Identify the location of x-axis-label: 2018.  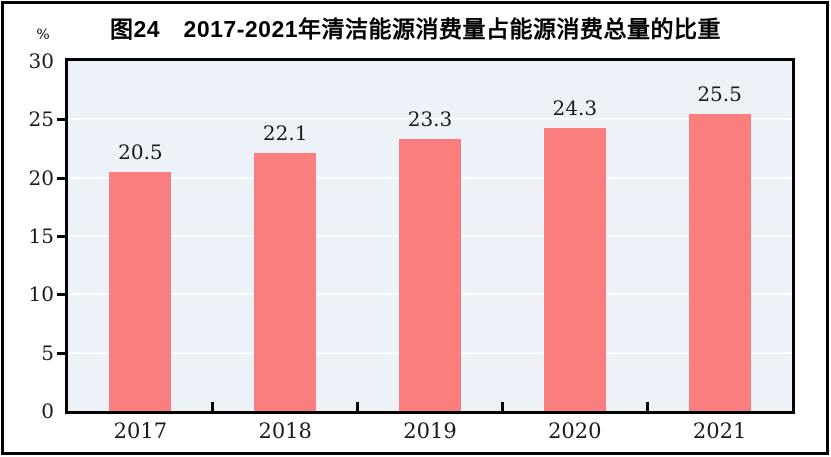
(285, 431).